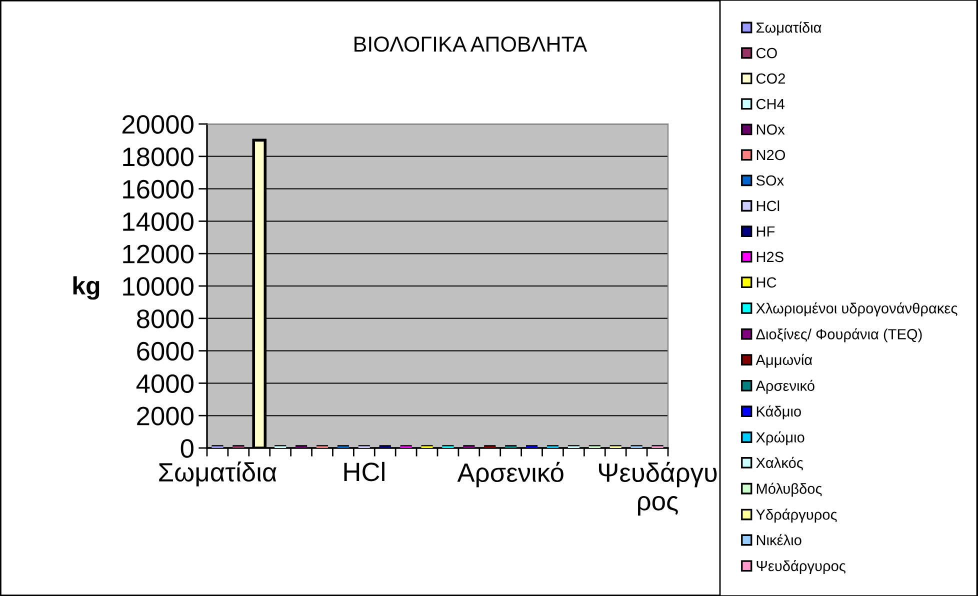 This screenshot has height=596, width=978. I want to click on legend-label: Χαλκός, so click(779, 463).